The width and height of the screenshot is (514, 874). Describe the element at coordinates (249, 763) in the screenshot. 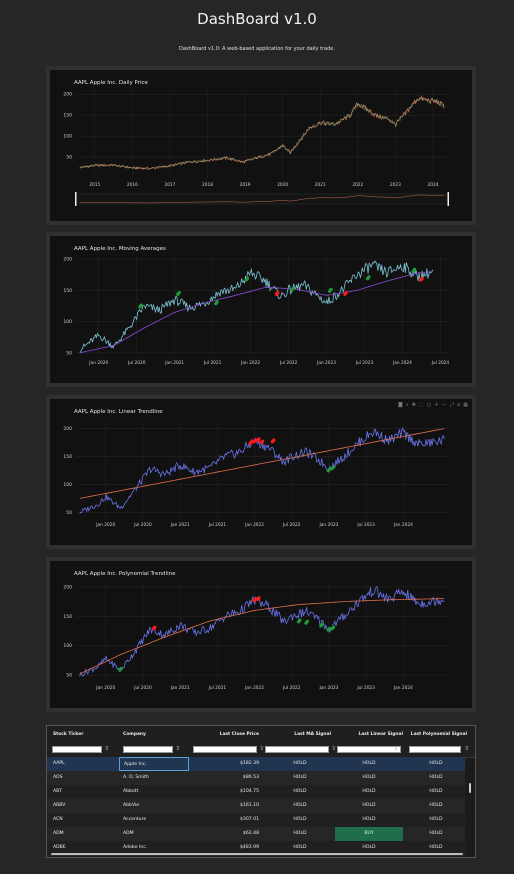

I see `cell-close: $182.39` at that location.